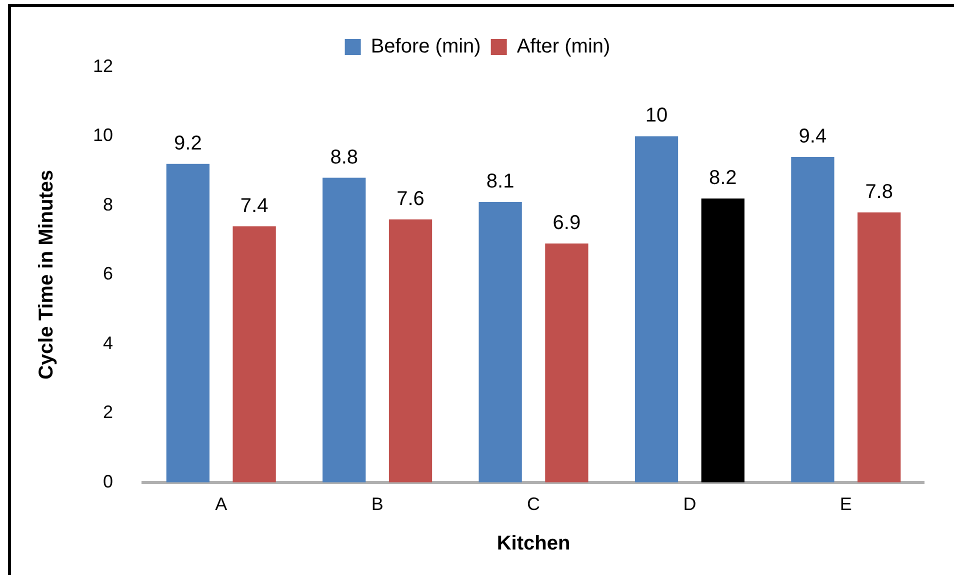  Describe the element at coordinates (689, 504) in the screenshot. I see `x-tick-label: D` at that location.